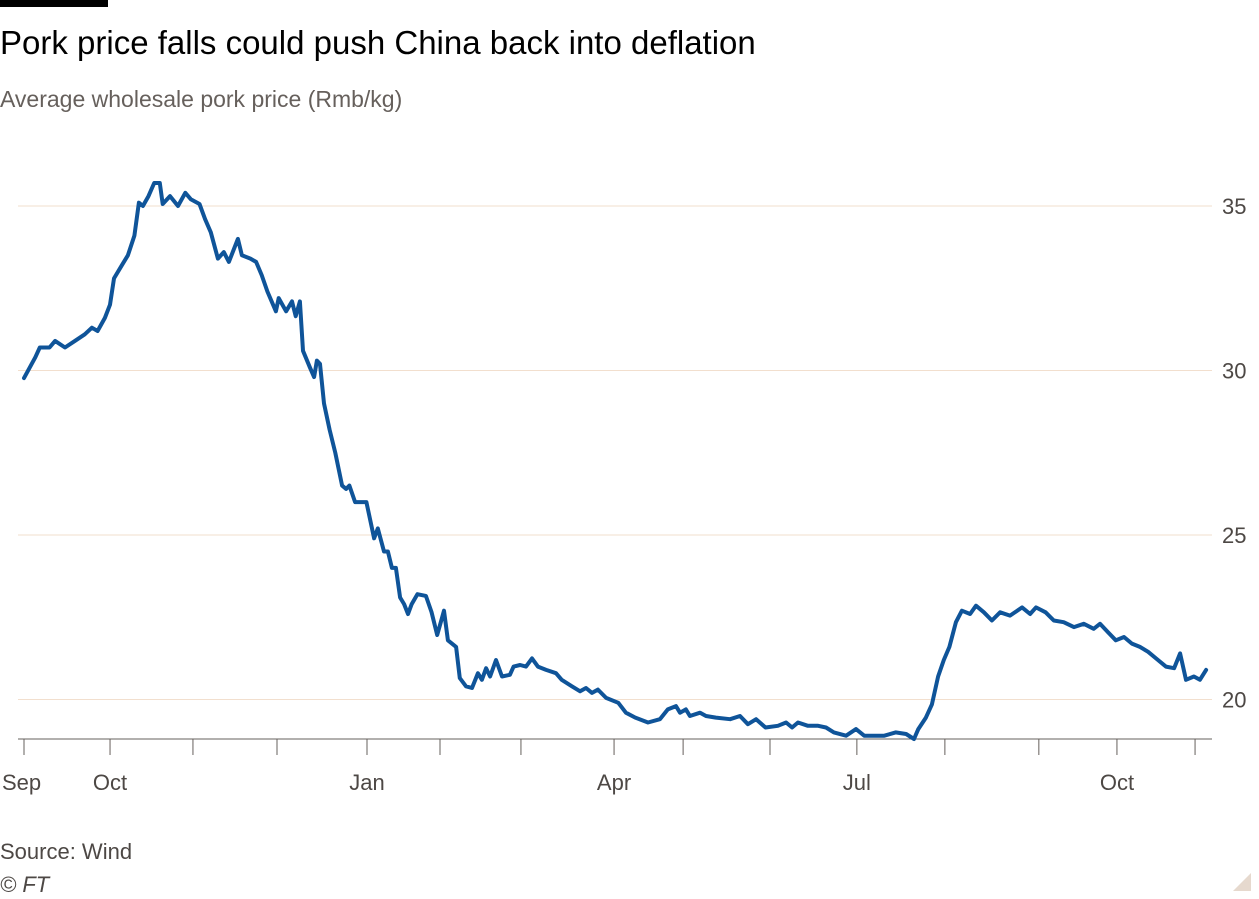  Describe the element at coordinates (857, 782) in the screenshot. I see `x-tick-label: Jul` at that location.